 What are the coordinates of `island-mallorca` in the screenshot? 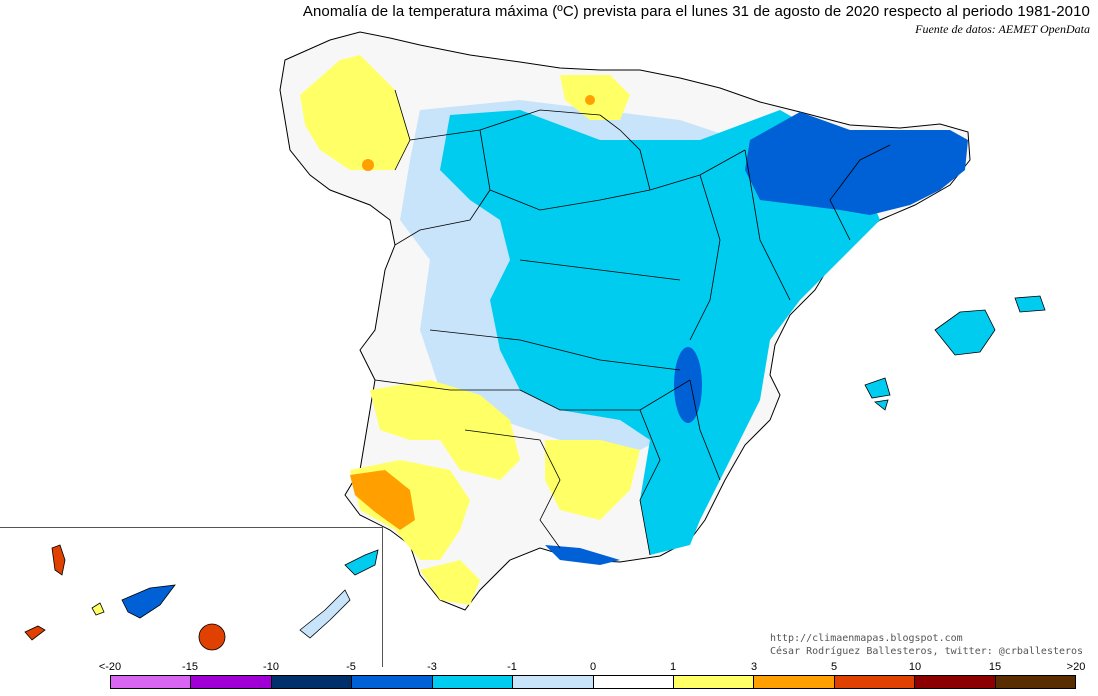 It's located at (965, 332).